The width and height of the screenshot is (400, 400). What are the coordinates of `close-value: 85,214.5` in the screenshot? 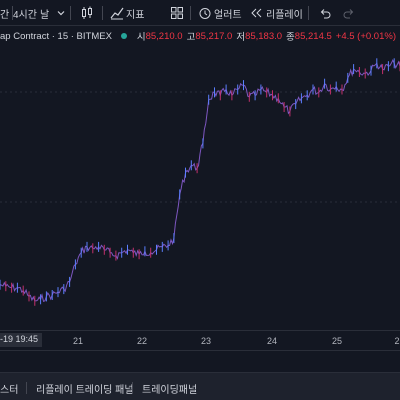 It's located at (313, 36).